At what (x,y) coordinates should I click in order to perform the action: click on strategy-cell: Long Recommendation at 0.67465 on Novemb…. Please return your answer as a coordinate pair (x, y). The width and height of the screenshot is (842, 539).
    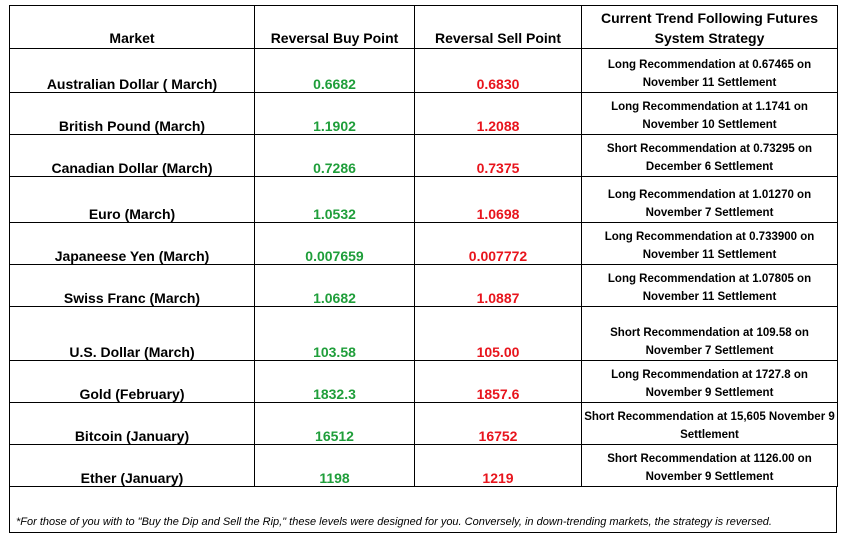
    Looking at the image, I should click on (709, 70).